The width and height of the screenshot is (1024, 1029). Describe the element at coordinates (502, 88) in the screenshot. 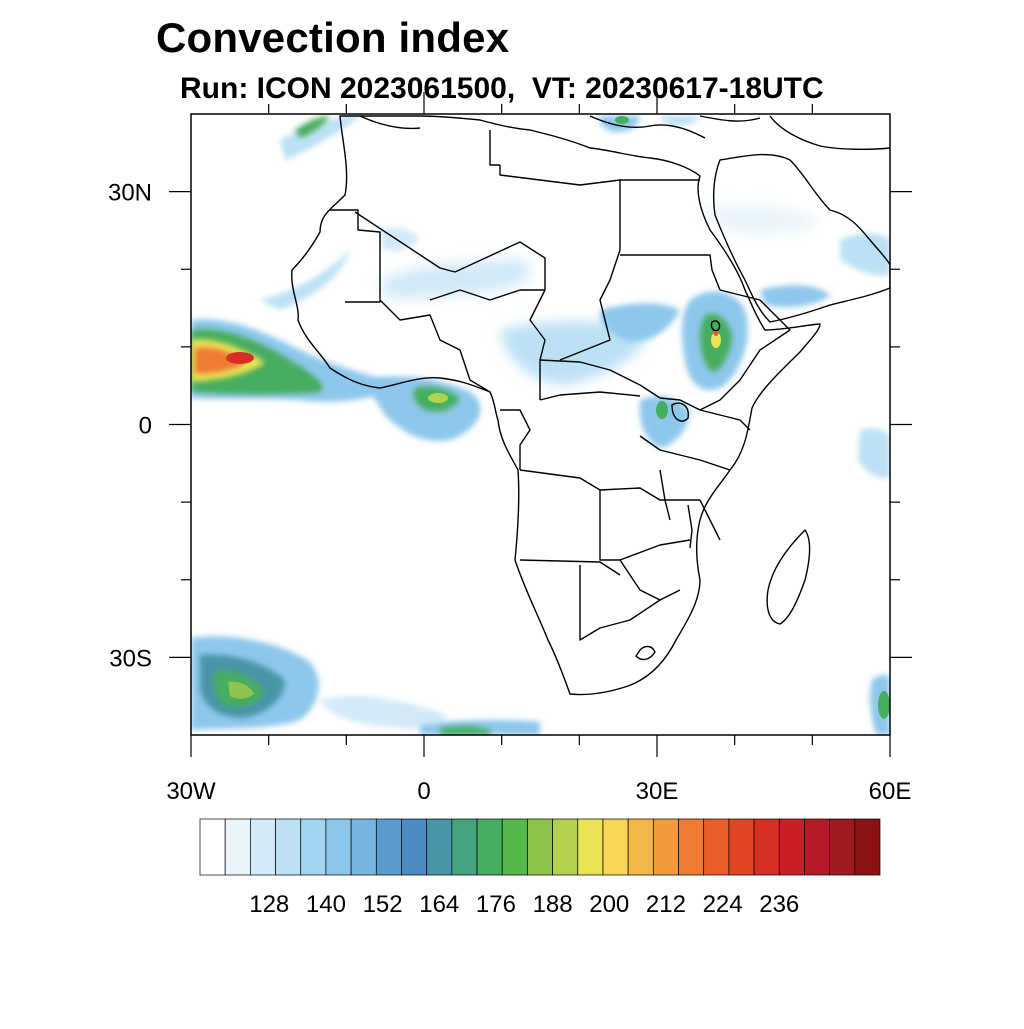

I see `chart-subtitle: Run: ICON 2023061500, VT: 20230617-18UTC` at that location.